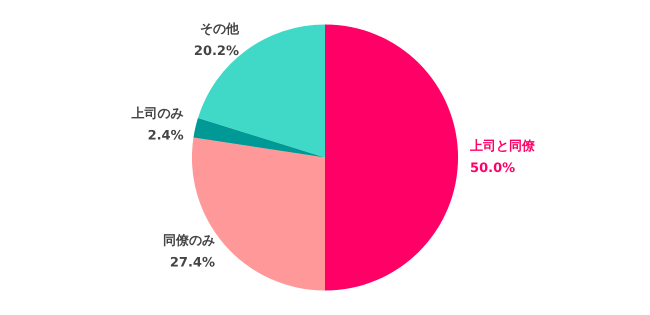  I want to click on data-label: 50.0%, so click(493, 168).